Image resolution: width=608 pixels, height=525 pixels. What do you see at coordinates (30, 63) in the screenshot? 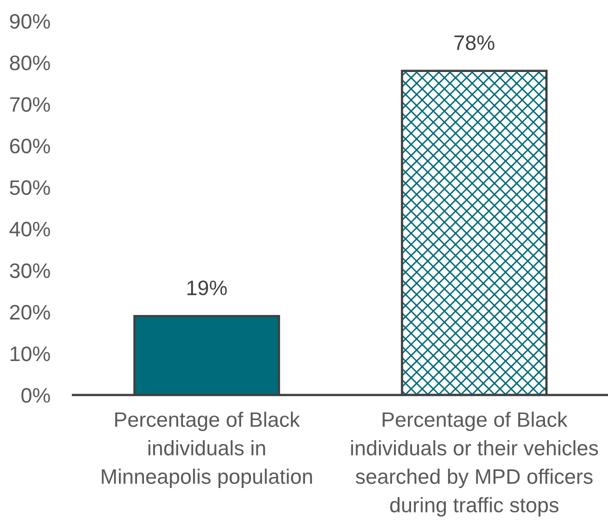
I see `y-tick-label: 80%` at bounding box center [30, 63].